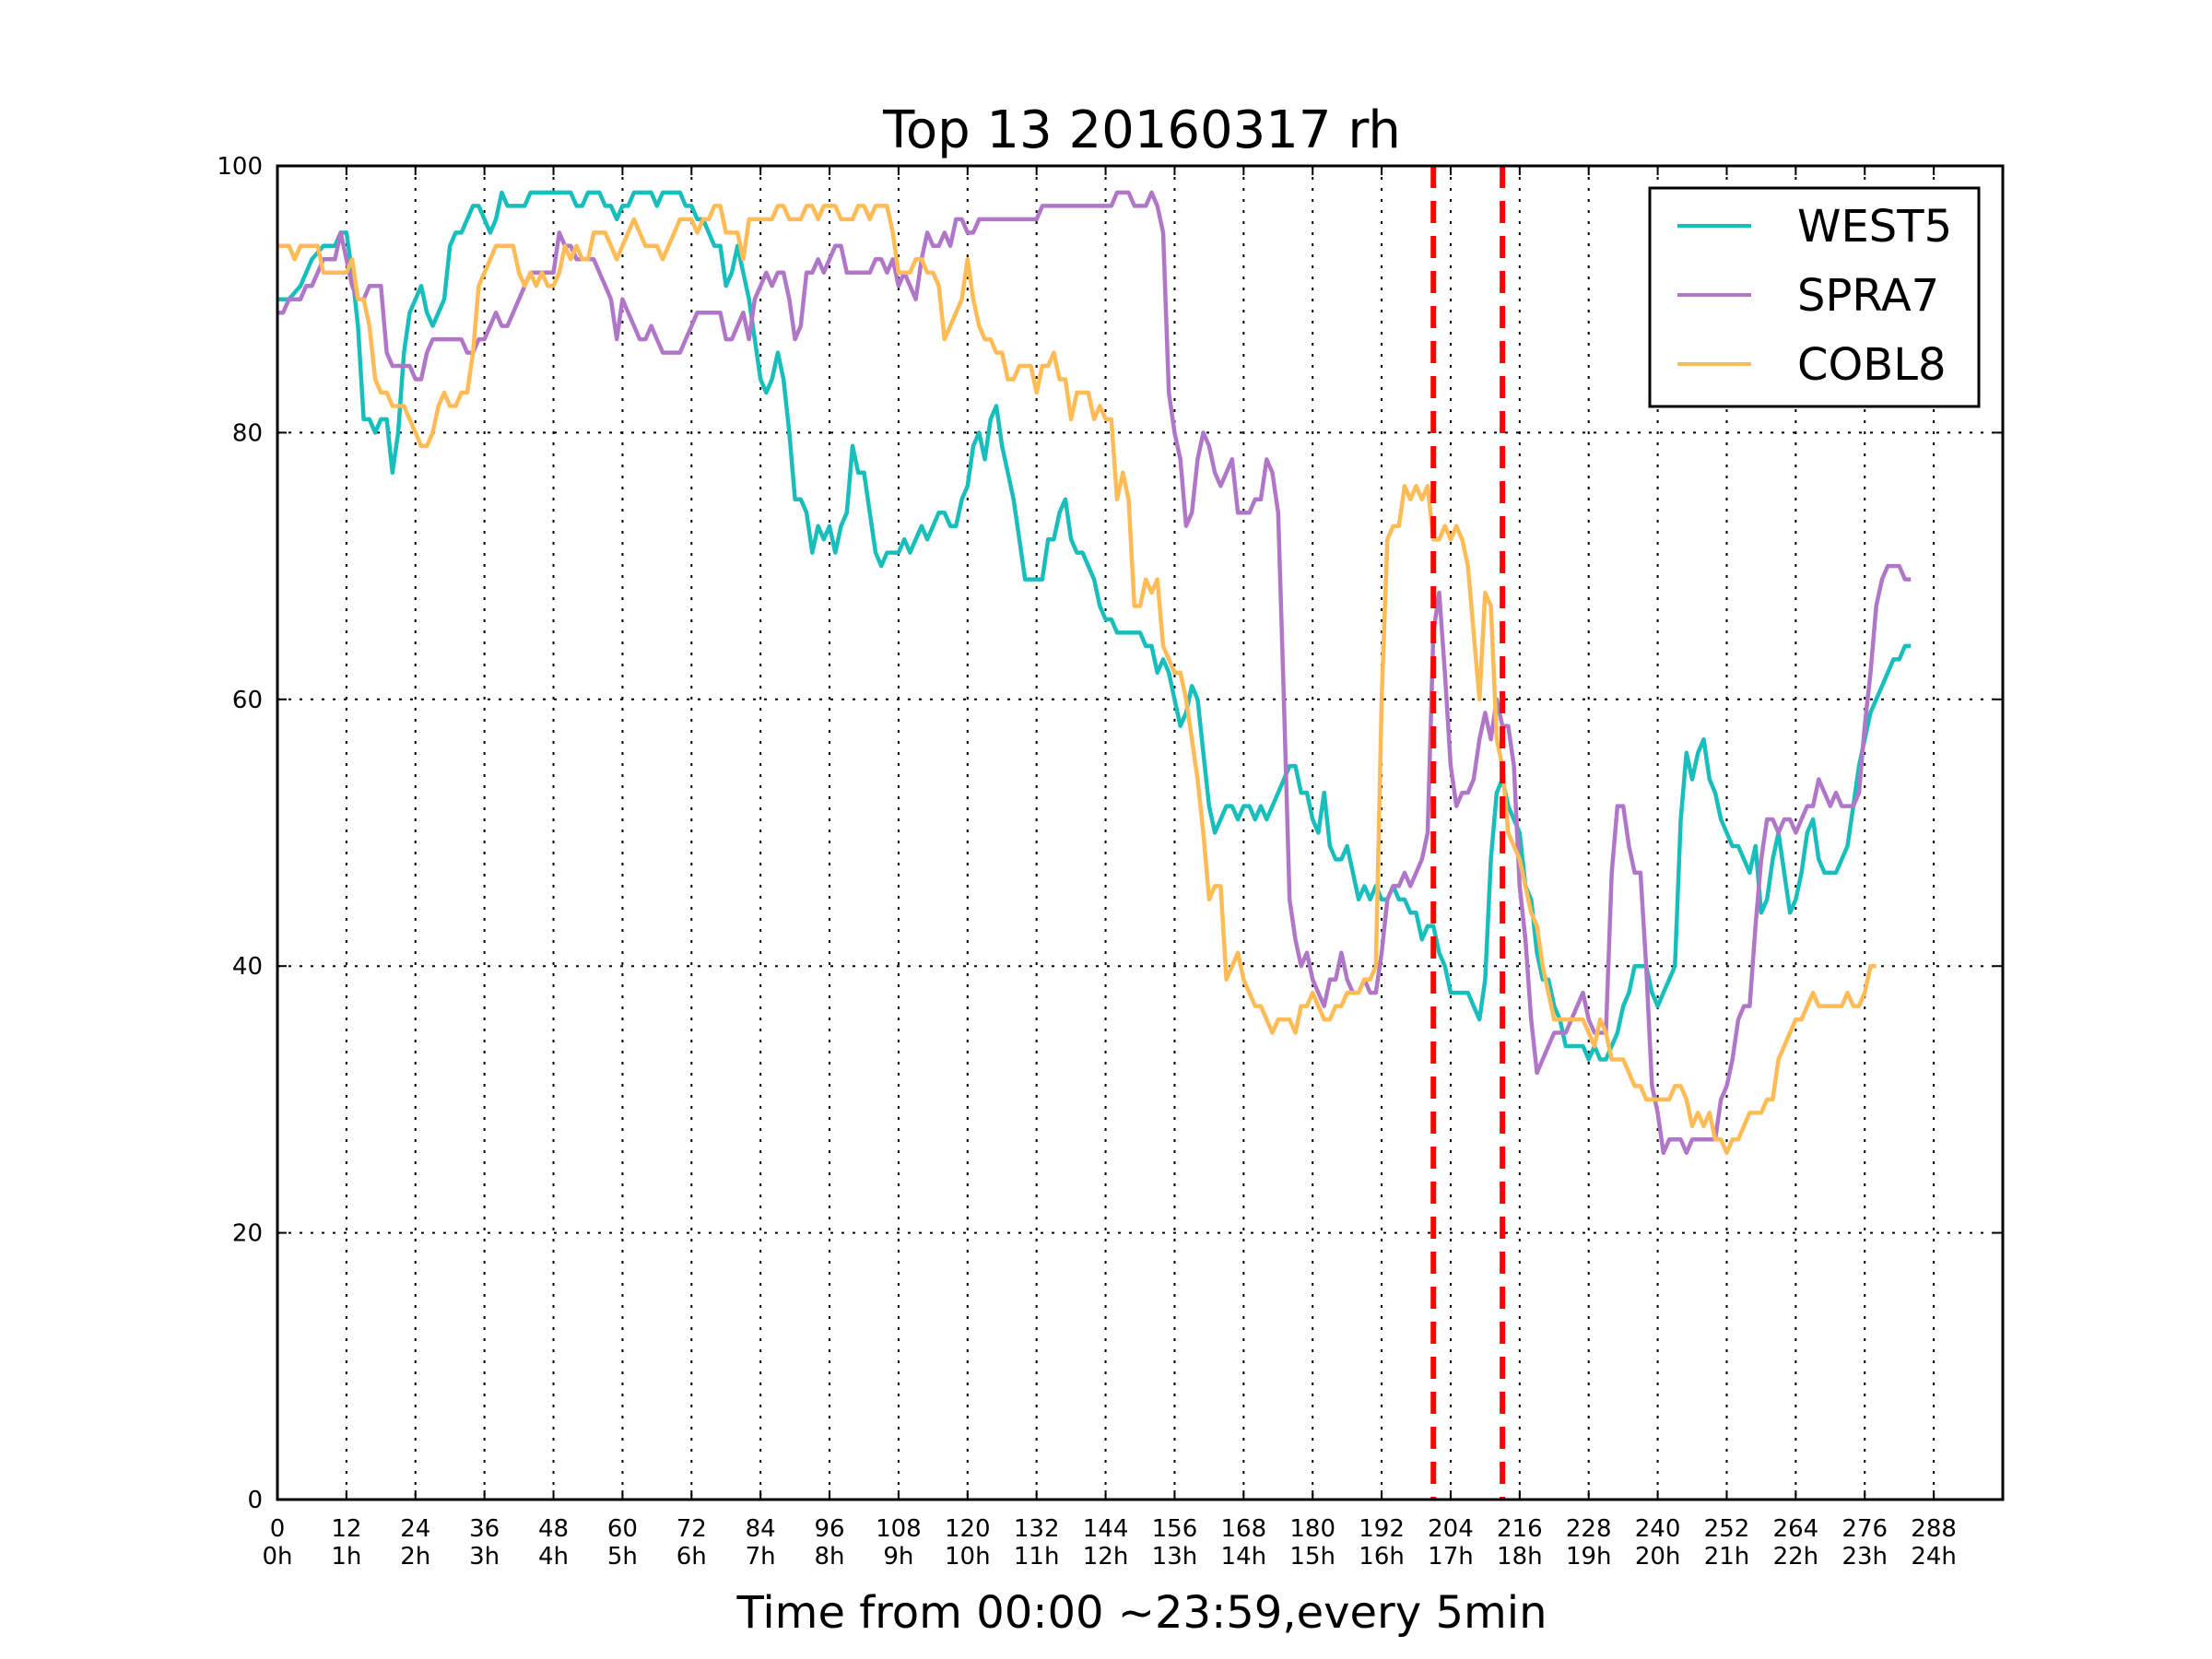 The height and width of the screenshot is (1659, 2212). Describe the element at coordinates (1243, 1529) in the screenshot. I see `x-tick-label: 168` at that location.